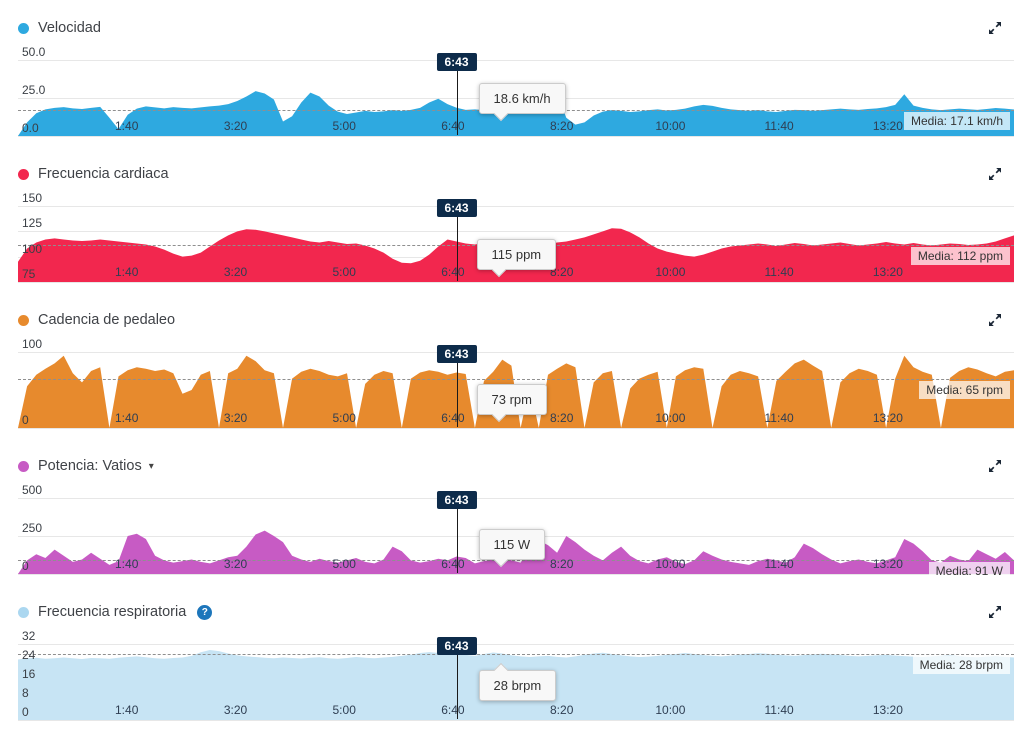 The image size is (1024, 752). What do you see at coordinates (25, 693) in the screenshot?
I see `y-axis-tick-label: 8` at bounding box center [25, 693].